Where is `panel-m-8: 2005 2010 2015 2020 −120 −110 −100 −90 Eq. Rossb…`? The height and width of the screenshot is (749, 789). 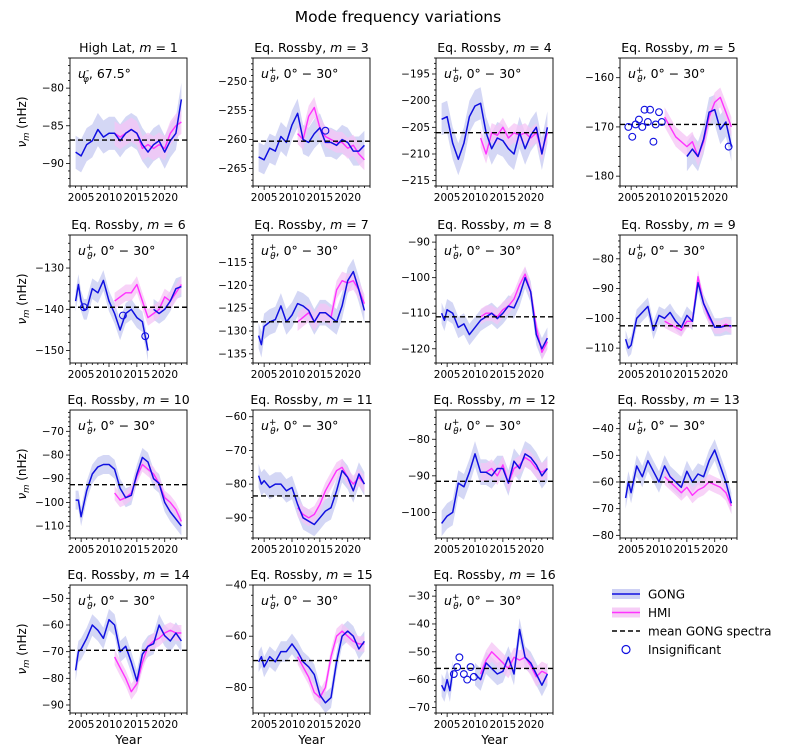 panel-m-8: 2005 2010 2015 2020 −120 −110 −100 −90 Eq. Rossb… is located at coordinates (477, 299).